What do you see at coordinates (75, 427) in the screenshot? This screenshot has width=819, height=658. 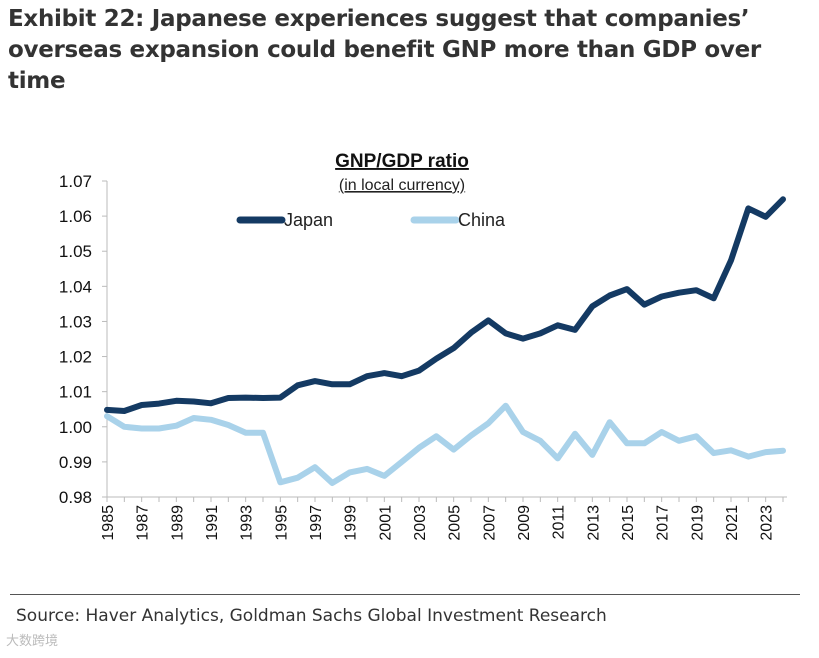 I see `y-tick-label: 1.00` at bounding box center [75, 427].